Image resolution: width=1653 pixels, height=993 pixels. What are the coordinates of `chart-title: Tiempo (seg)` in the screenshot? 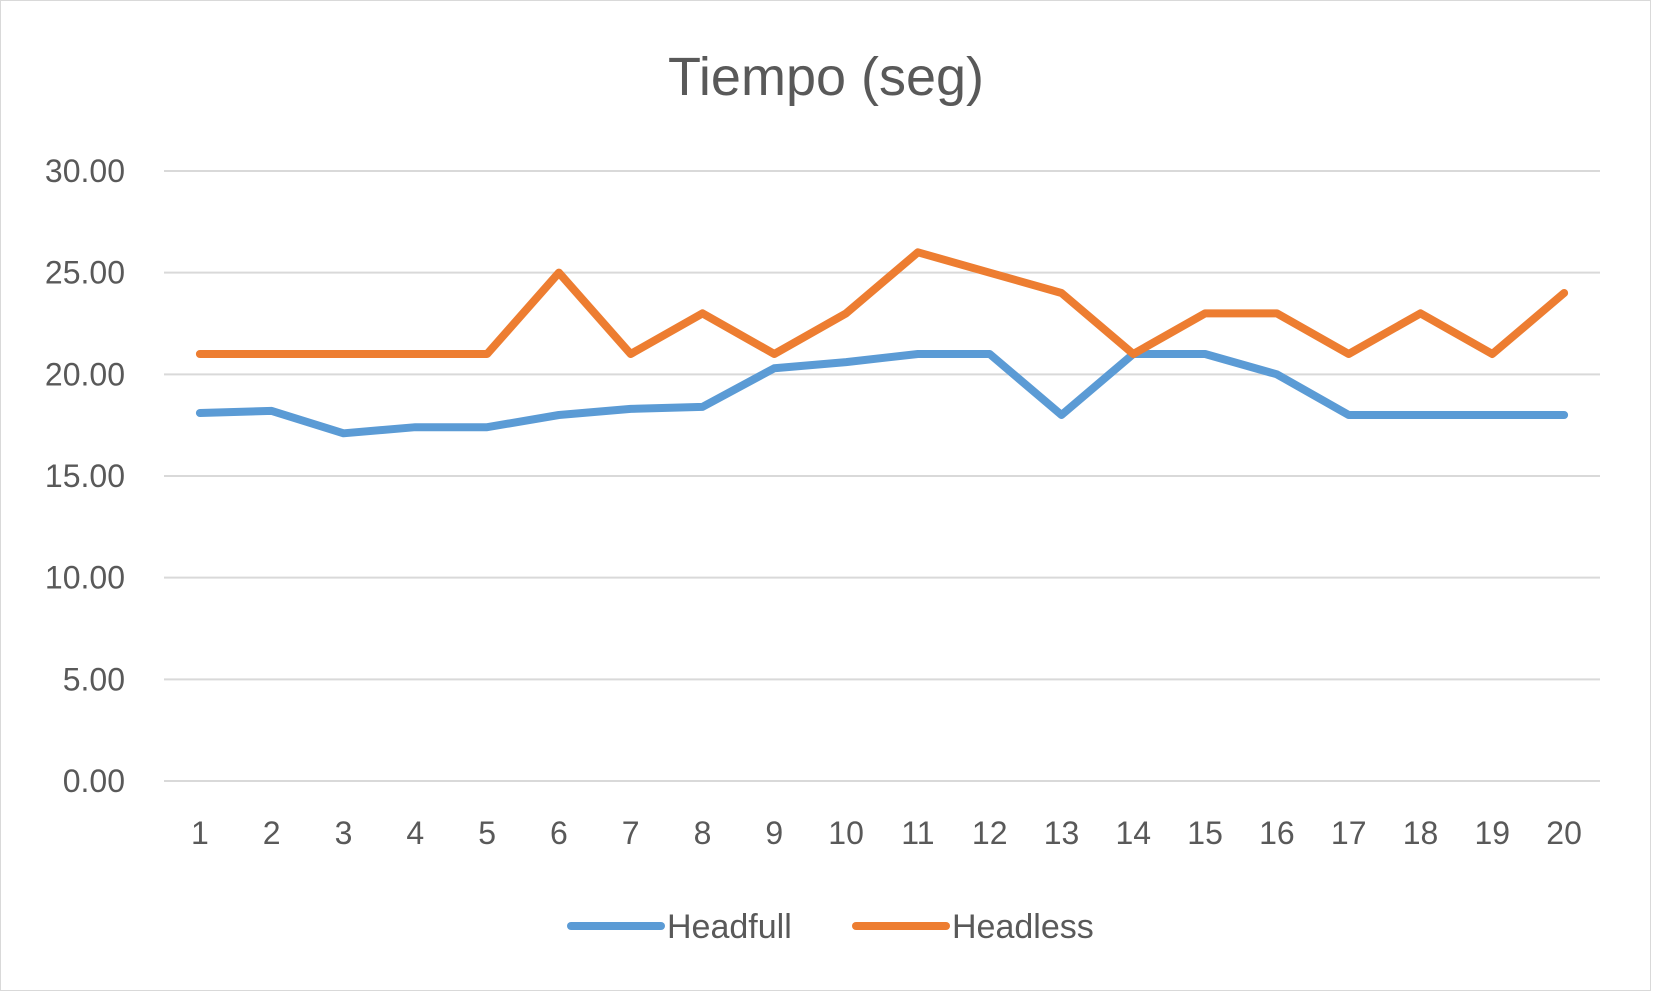 It's located at (826, 77).